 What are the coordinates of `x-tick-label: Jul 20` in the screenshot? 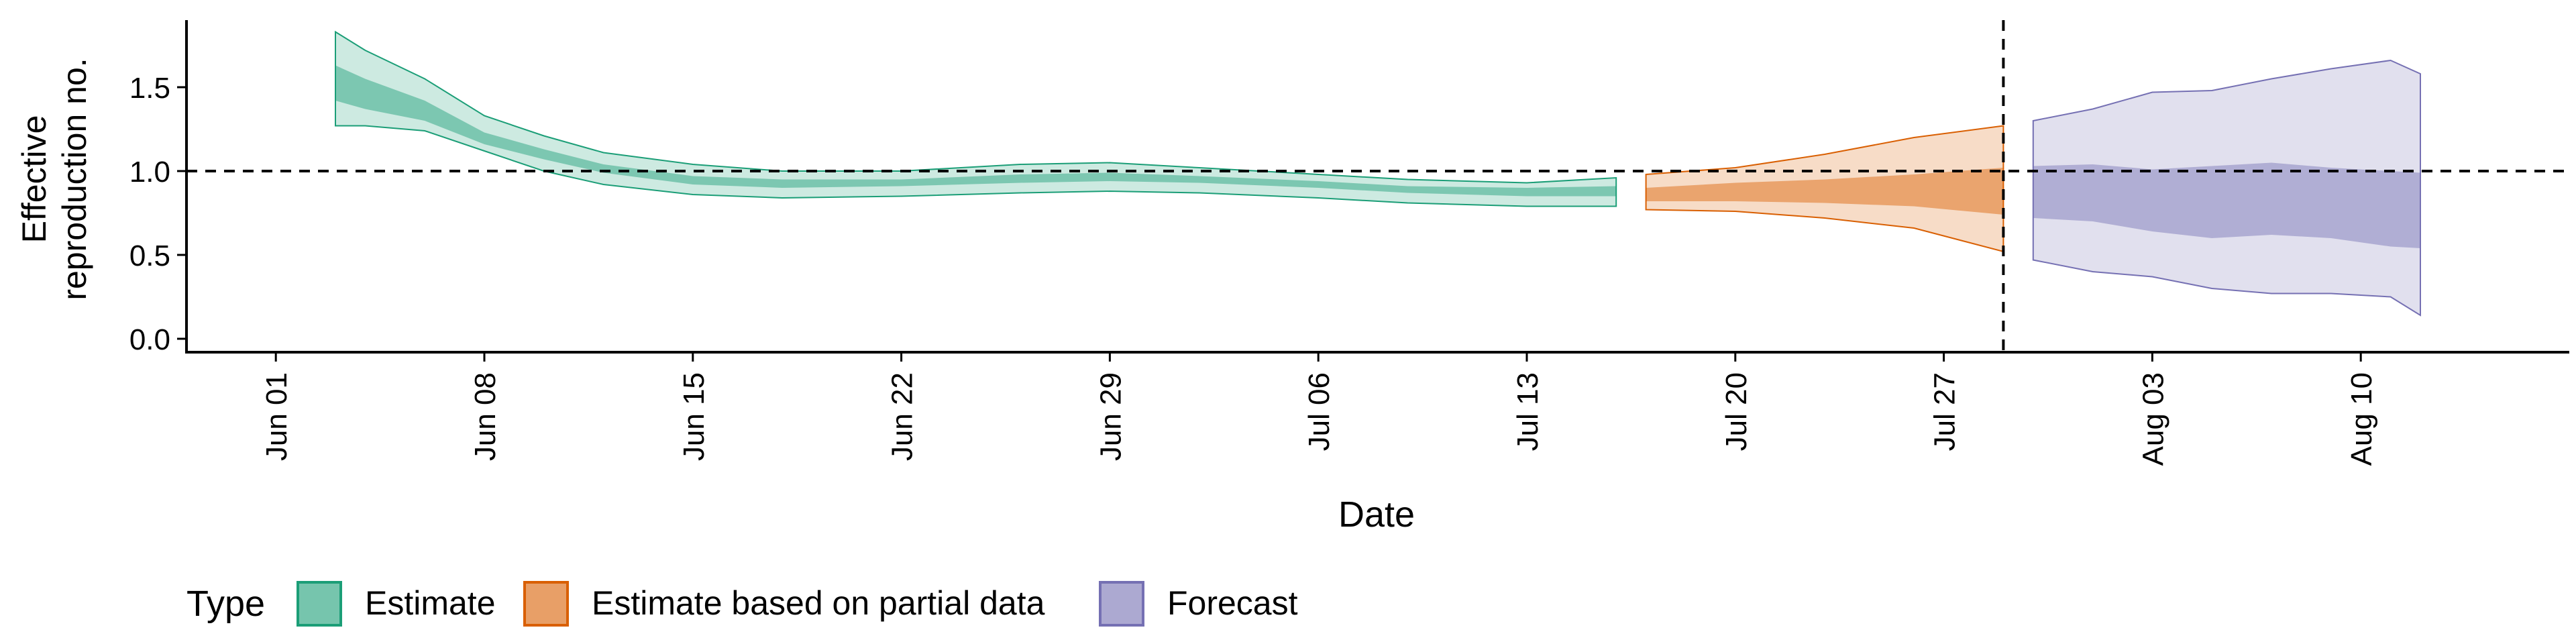 It's located at (1736, 411).